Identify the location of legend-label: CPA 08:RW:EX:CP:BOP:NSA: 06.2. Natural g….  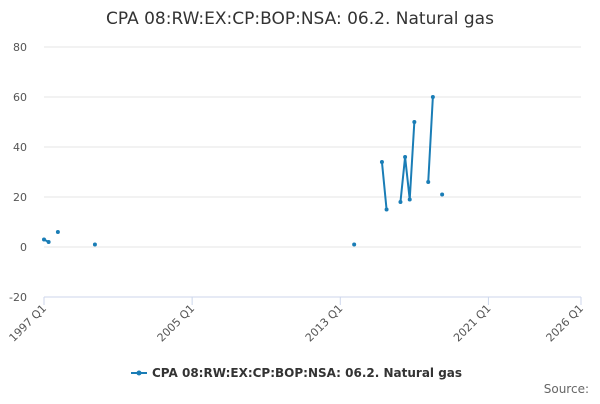
(307, 373).